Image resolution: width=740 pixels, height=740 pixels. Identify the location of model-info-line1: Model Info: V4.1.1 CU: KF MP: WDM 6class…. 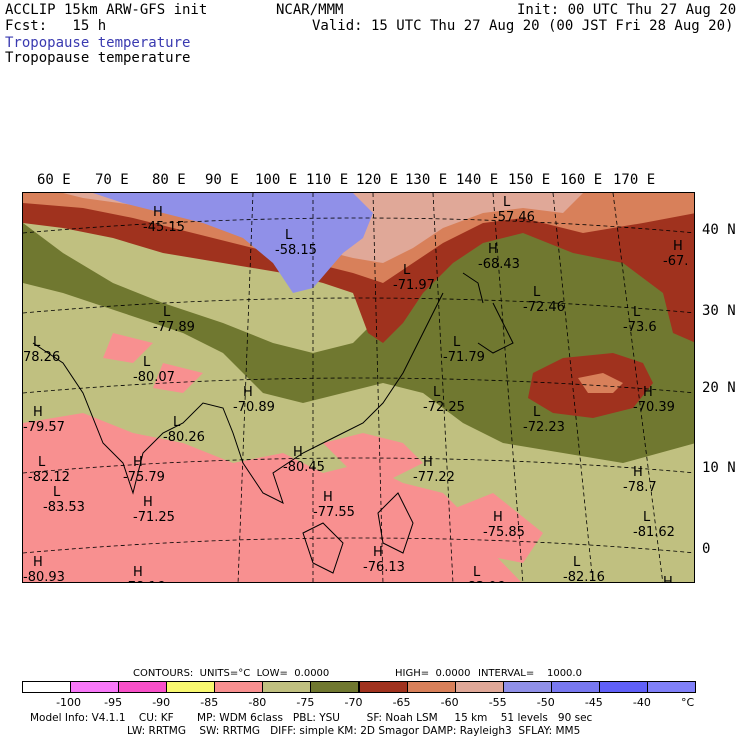
(311, 718).